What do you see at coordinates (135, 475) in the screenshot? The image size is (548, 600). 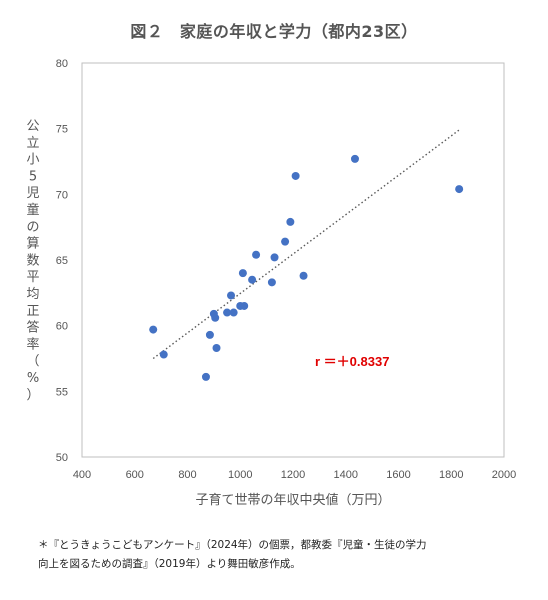 I see `x-tick-label: 600` at bounding box center [135, 475].